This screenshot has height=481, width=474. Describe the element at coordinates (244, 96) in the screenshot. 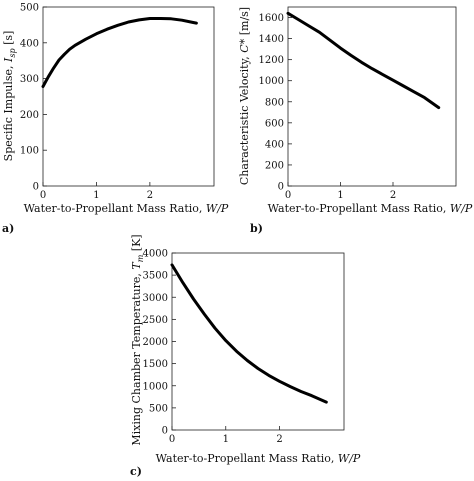

I see `y-axis-label: Characteristic Velocity, C* [m/s]` at that location.